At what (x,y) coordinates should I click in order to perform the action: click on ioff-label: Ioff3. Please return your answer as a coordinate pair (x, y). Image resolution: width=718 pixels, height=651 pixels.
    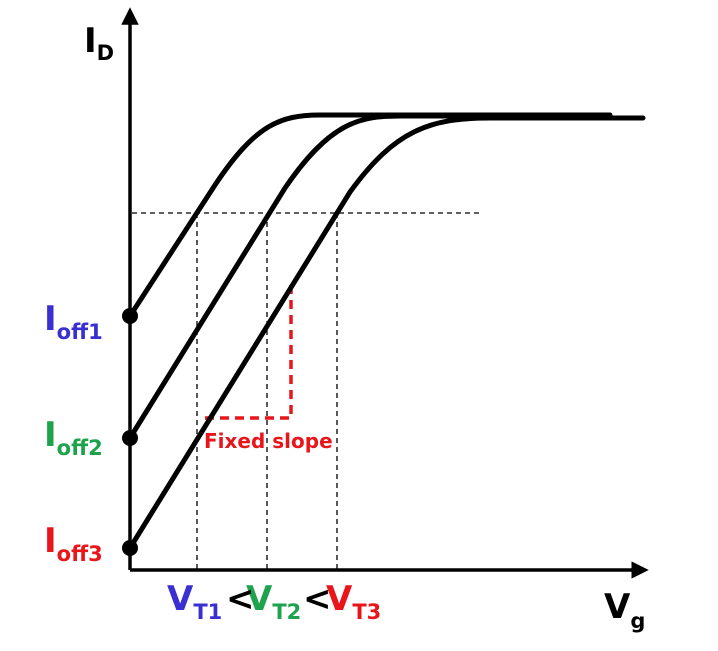
    Looking at the image, I should click on (73, 543).